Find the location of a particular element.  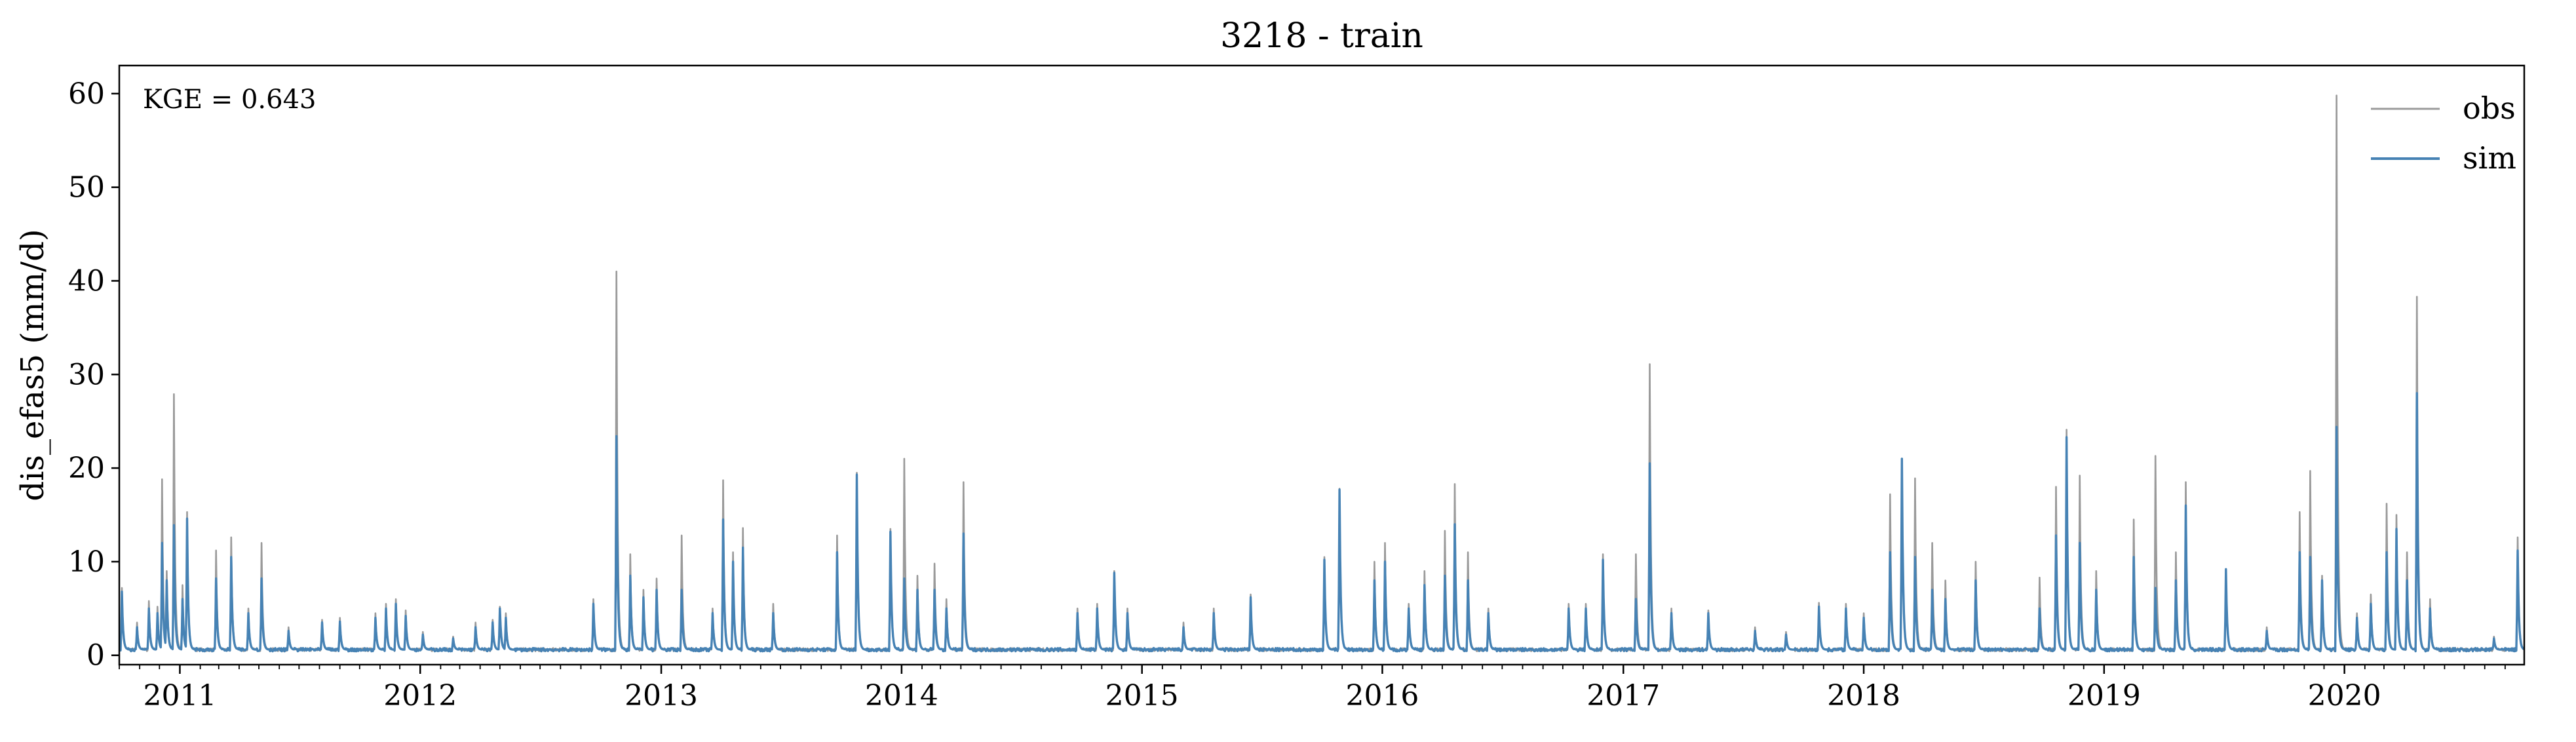

y-tick-label: 30 is located at coordinates (86, 374).